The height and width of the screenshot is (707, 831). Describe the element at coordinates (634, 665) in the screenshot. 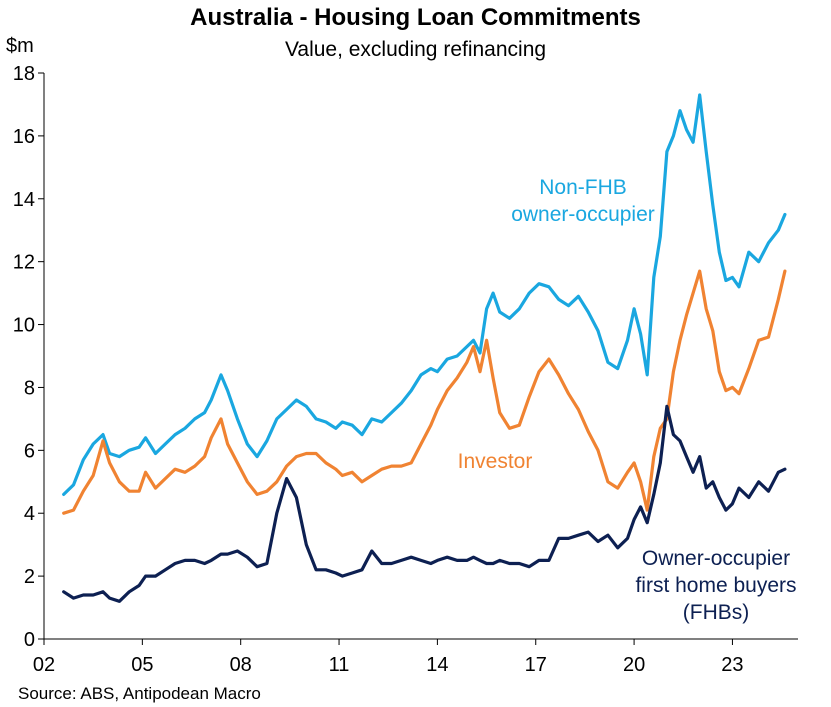

I see `x-tick-label: 20` at that location.